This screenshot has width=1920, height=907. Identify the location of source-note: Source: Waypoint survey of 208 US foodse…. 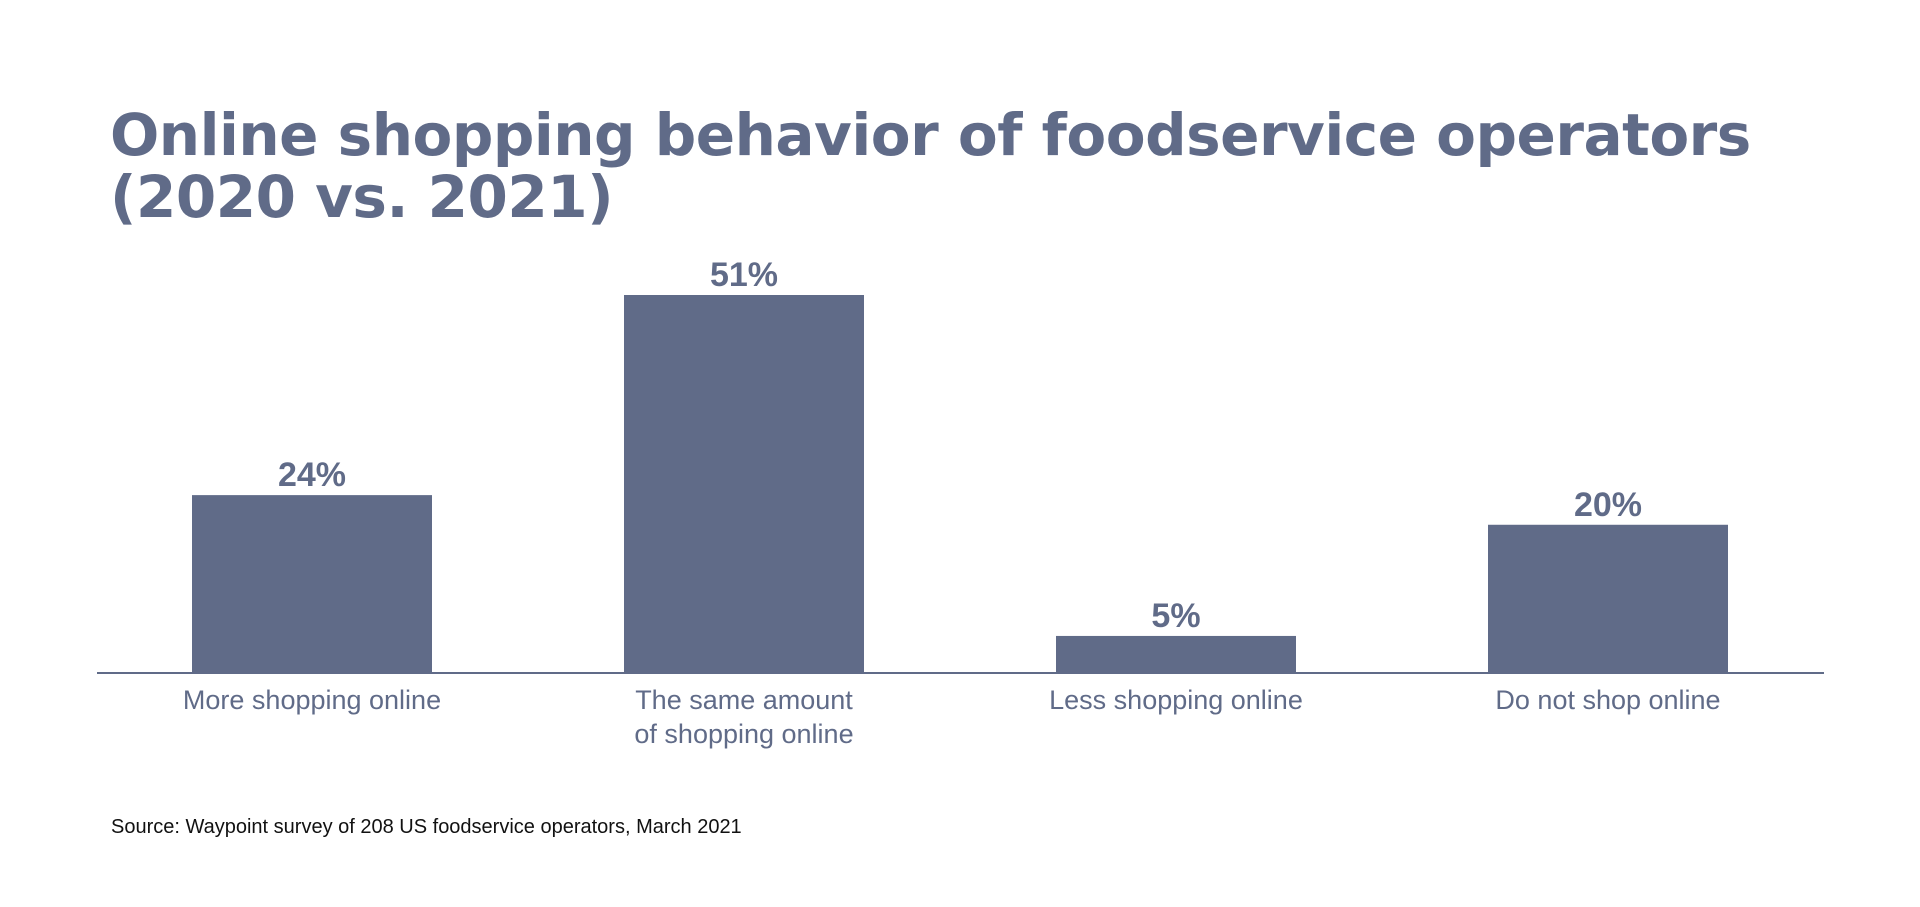
(426, 827).